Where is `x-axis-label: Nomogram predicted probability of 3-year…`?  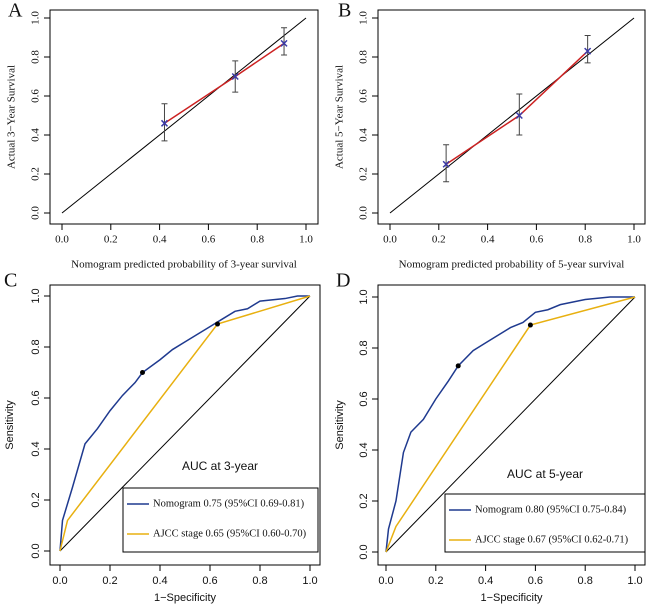 x-axis-label: Nomogram predicted probability of 3-year… is located at coordinates (184, 265).